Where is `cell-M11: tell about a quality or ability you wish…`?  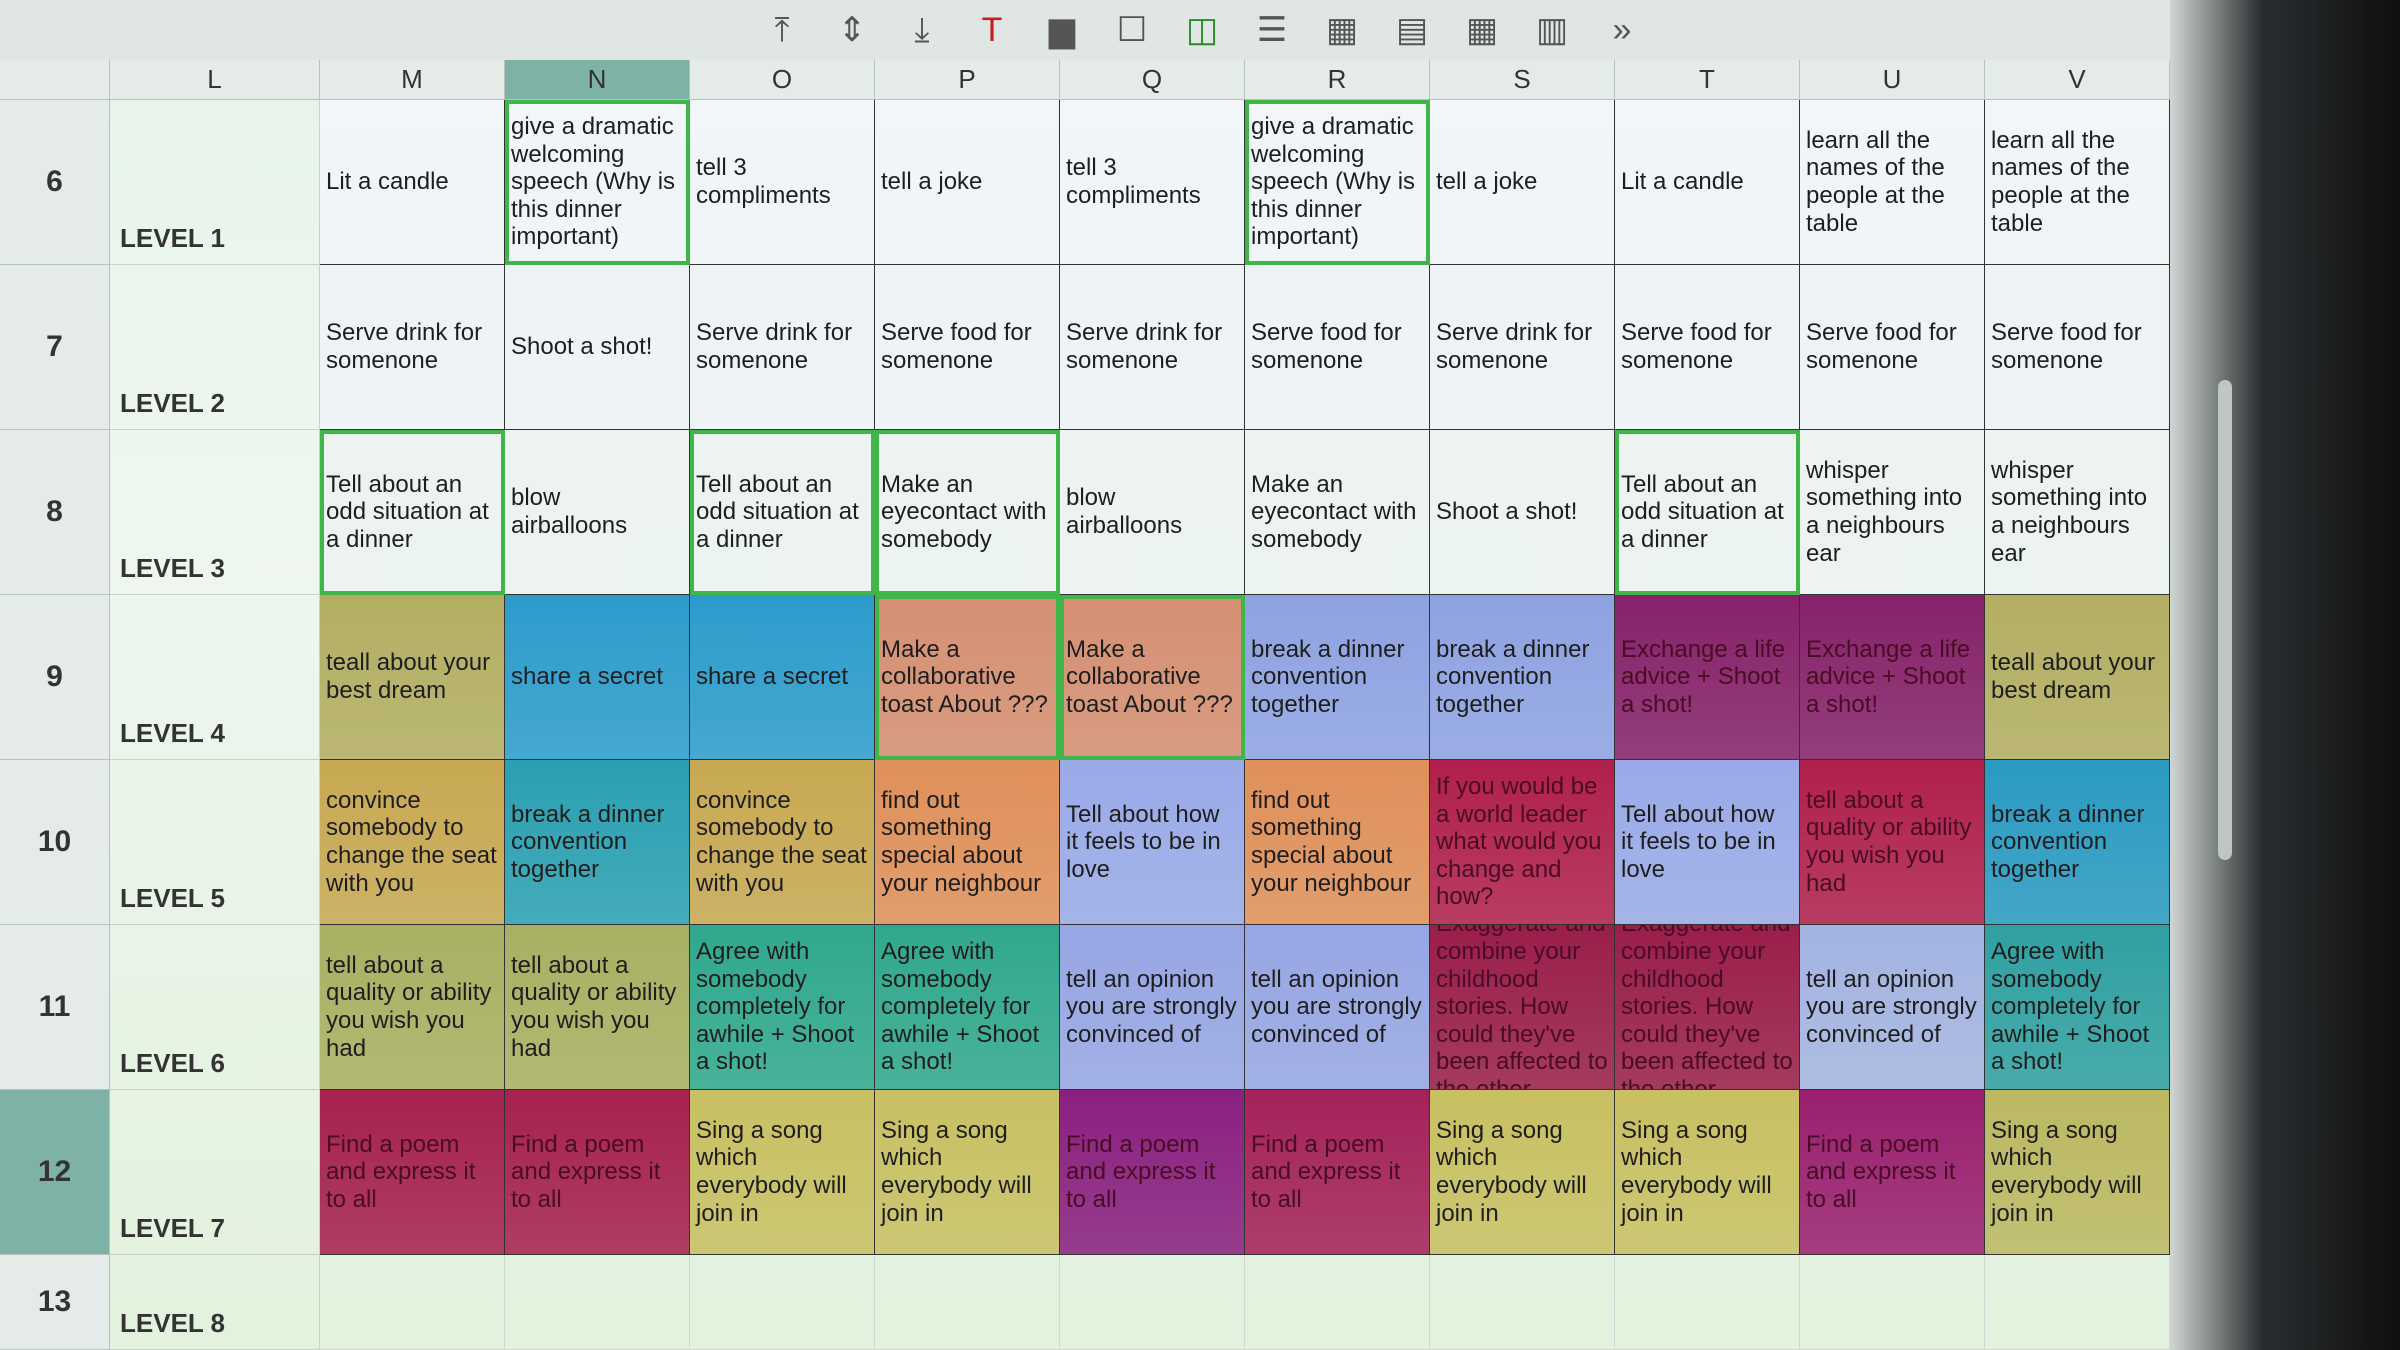 cell-M11: tell about a quality or ability you wish… is located at coordinates (412, 1007).